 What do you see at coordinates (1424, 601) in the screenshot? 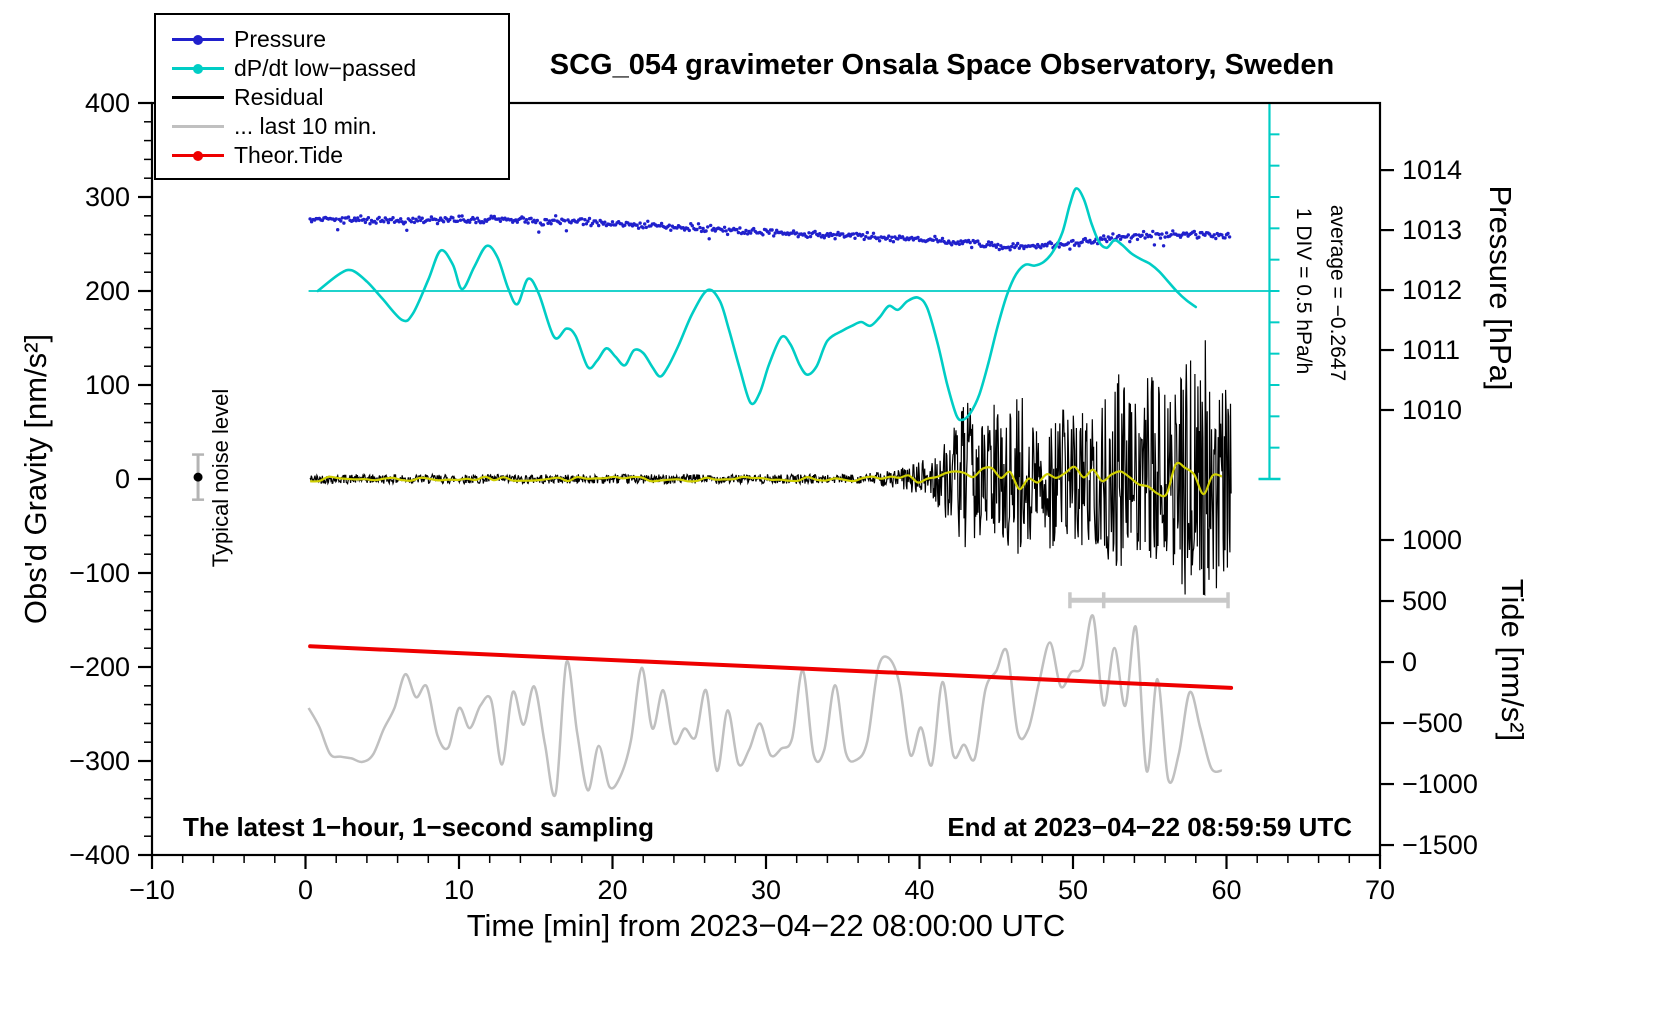
I see `svg-text: 500` at bounding box center [1424, 601].